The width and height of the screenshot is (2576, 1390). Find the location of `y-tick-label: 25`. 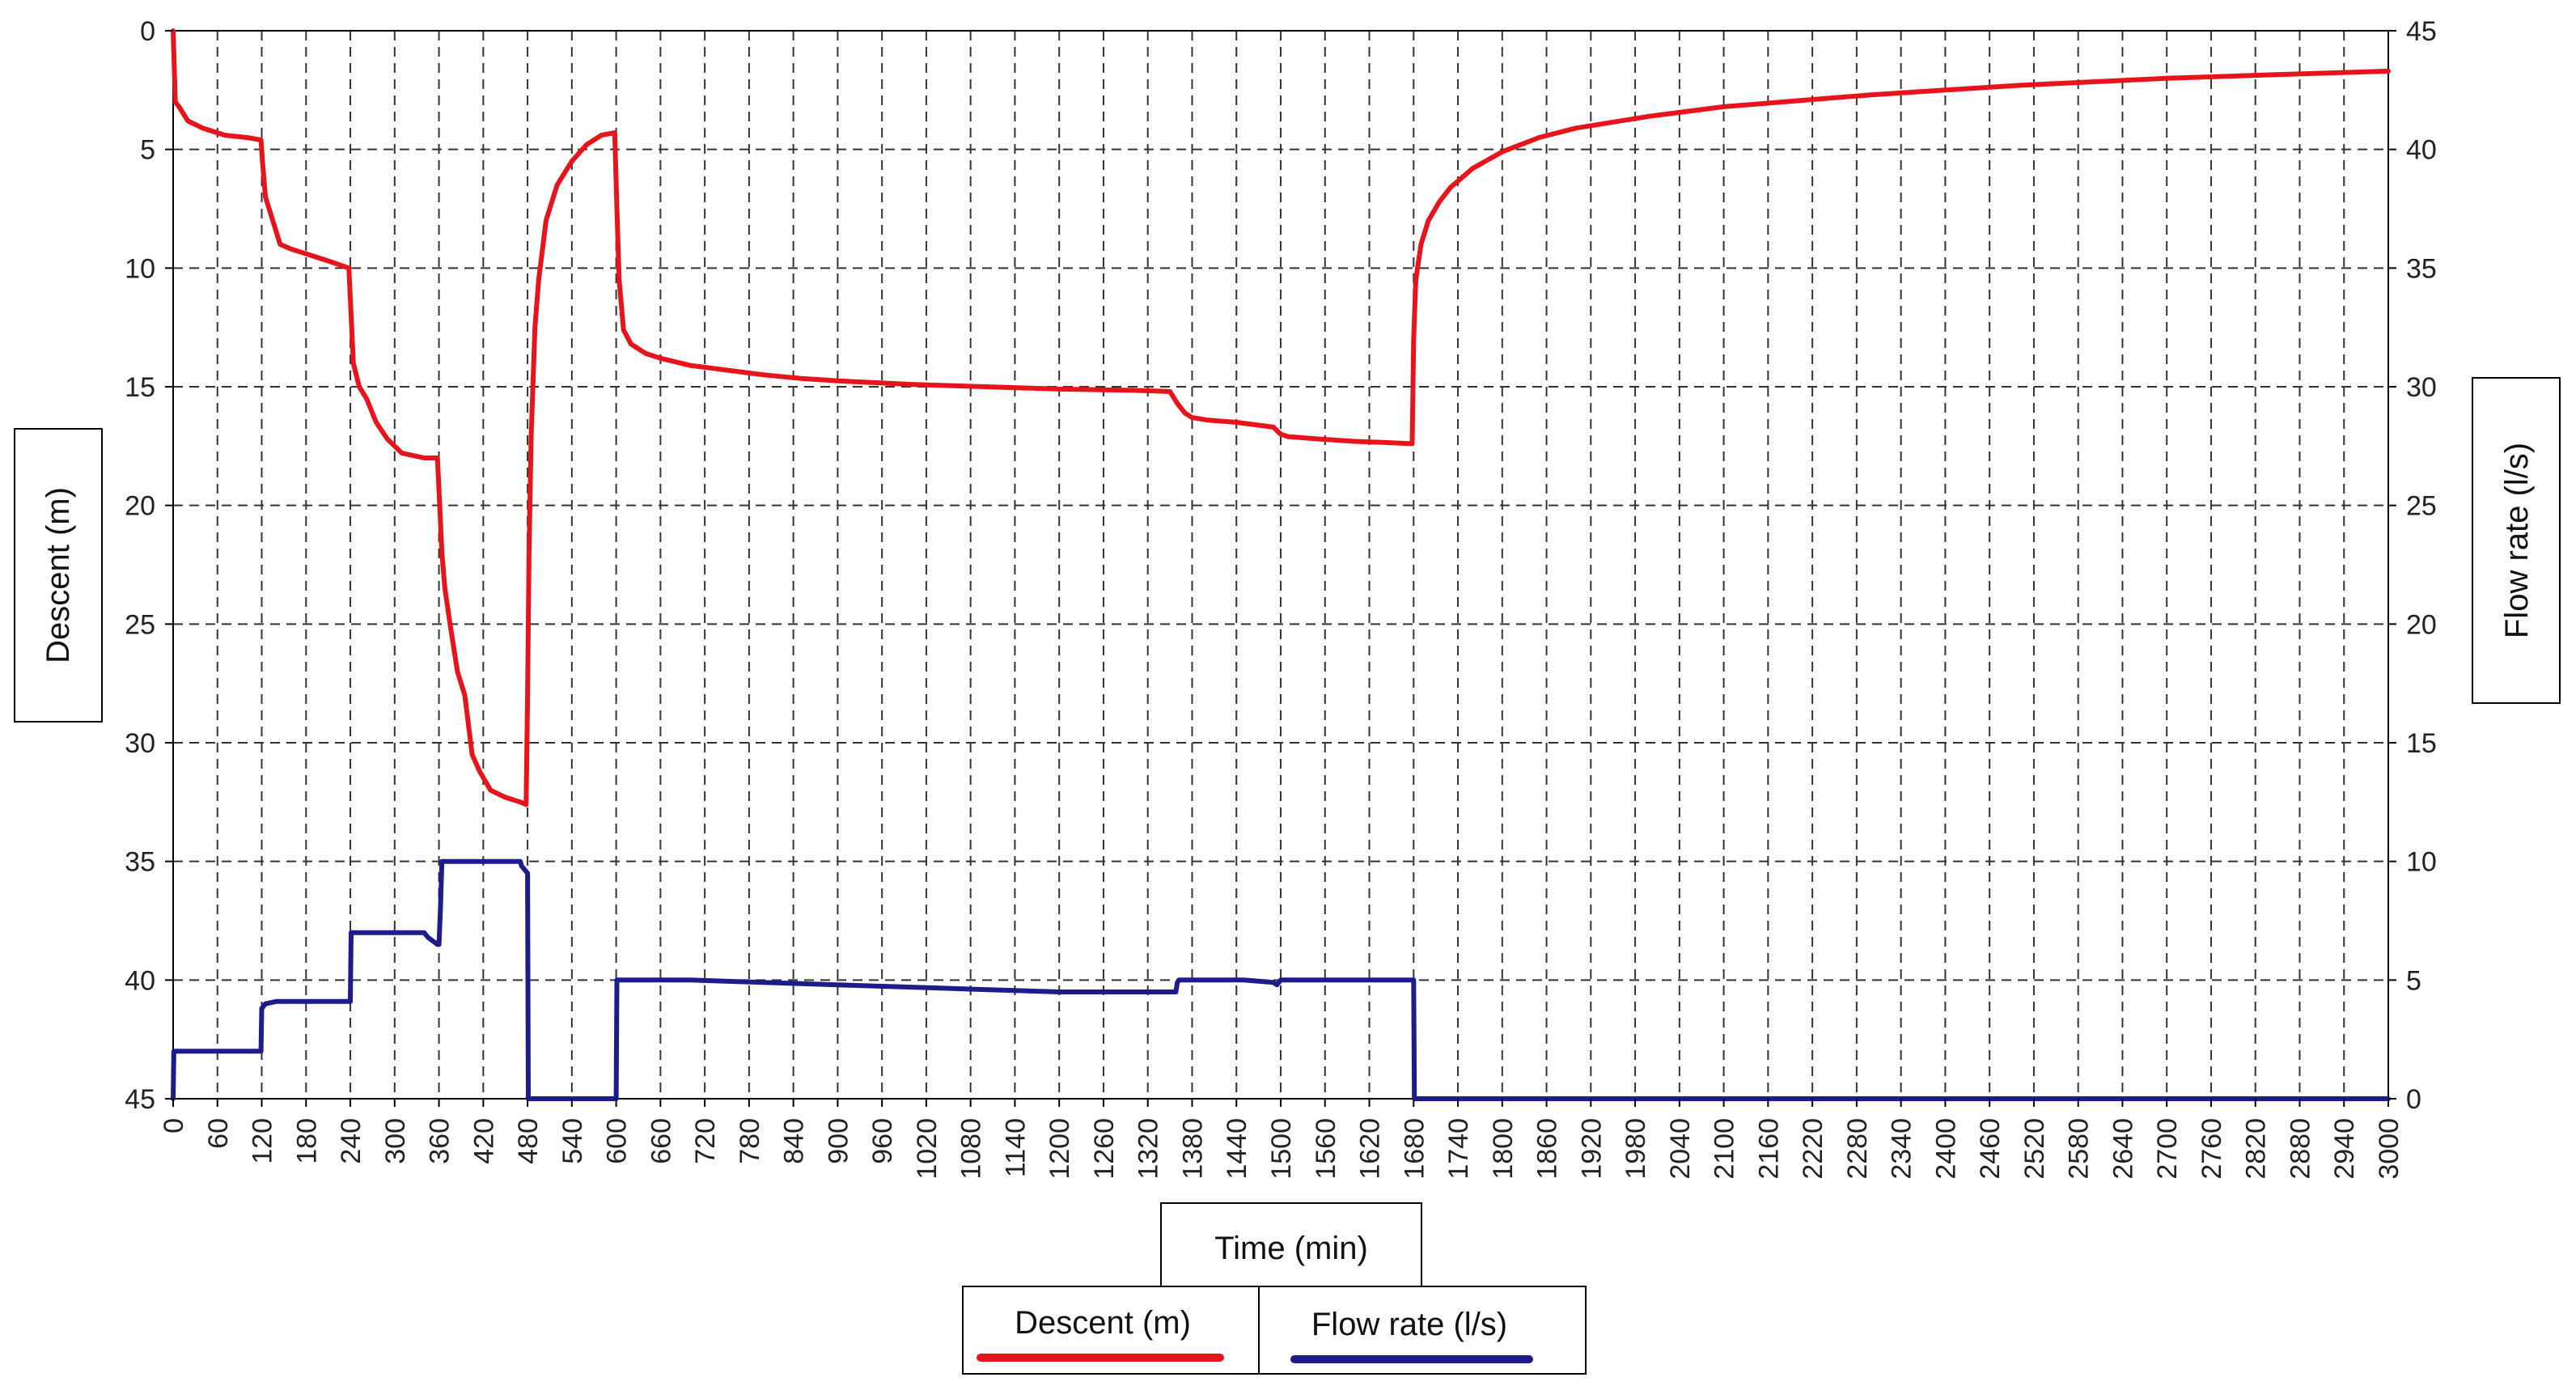

y-tick-label: 25 is located at coordinates (140, 624).